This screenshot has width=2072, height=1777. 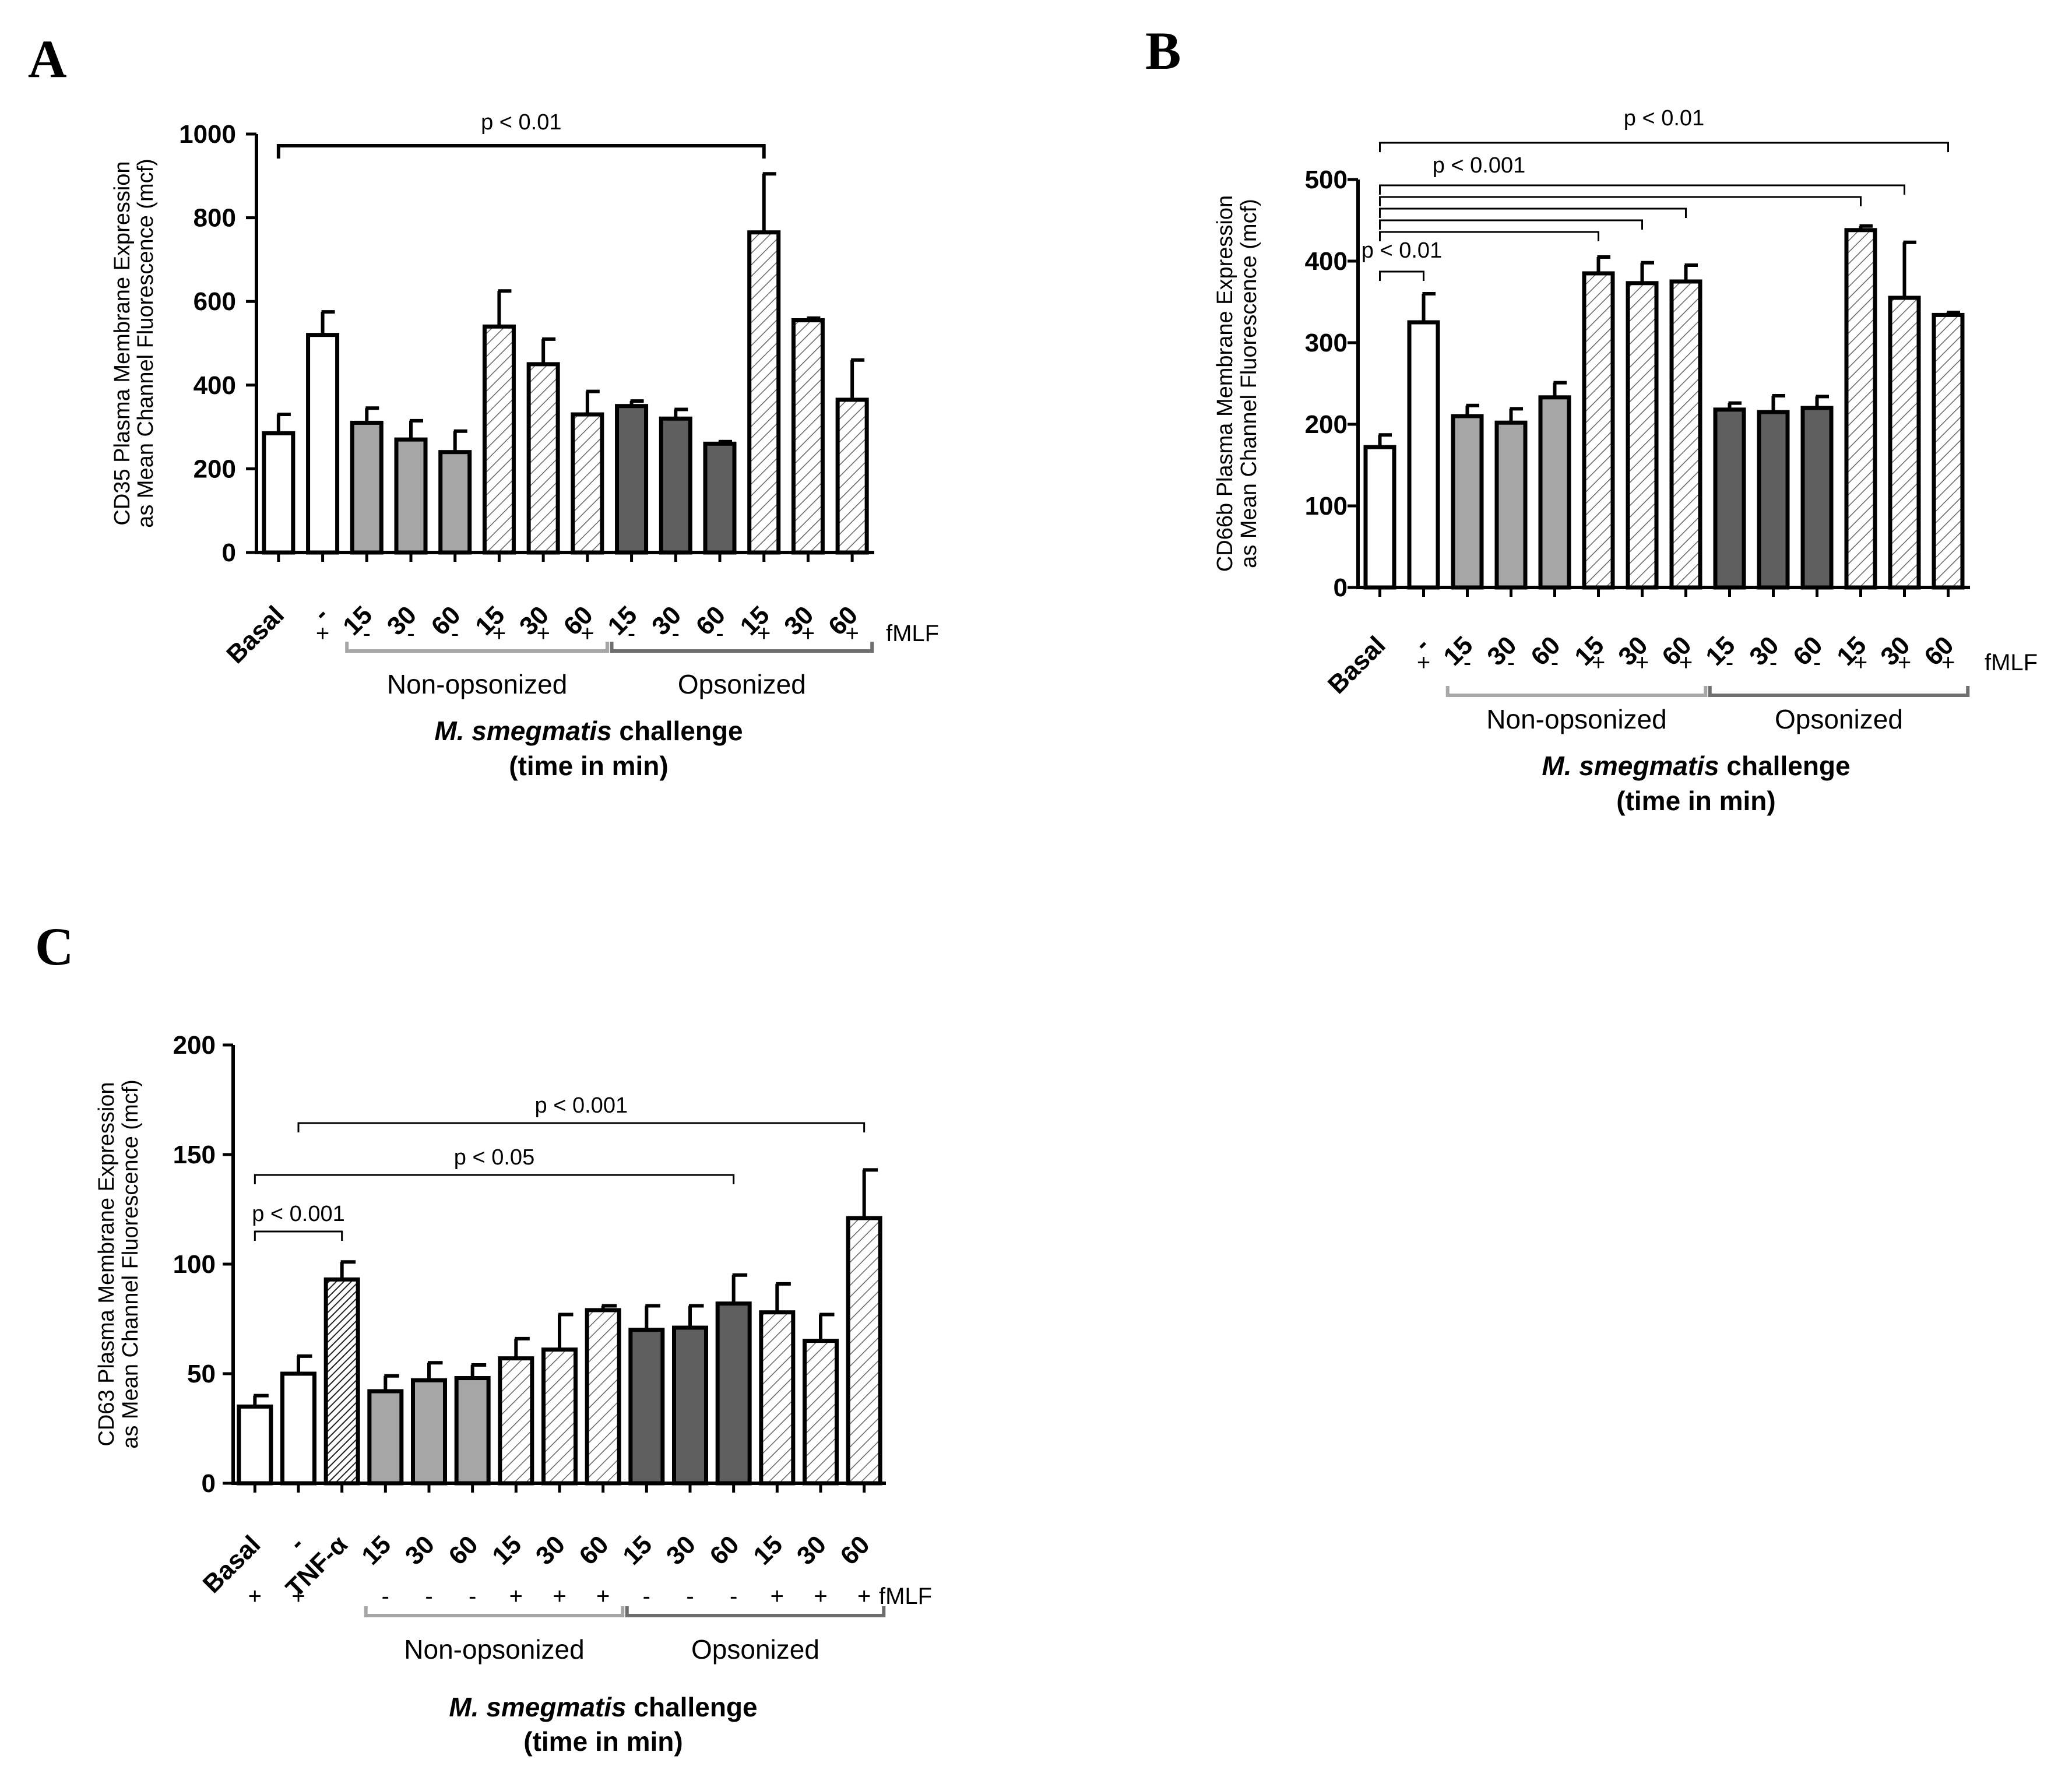 What do you see at coordinates (1341, 587) in the screenshot?
I see `y-tick-label: 0` at bounding box center [1341, 587].